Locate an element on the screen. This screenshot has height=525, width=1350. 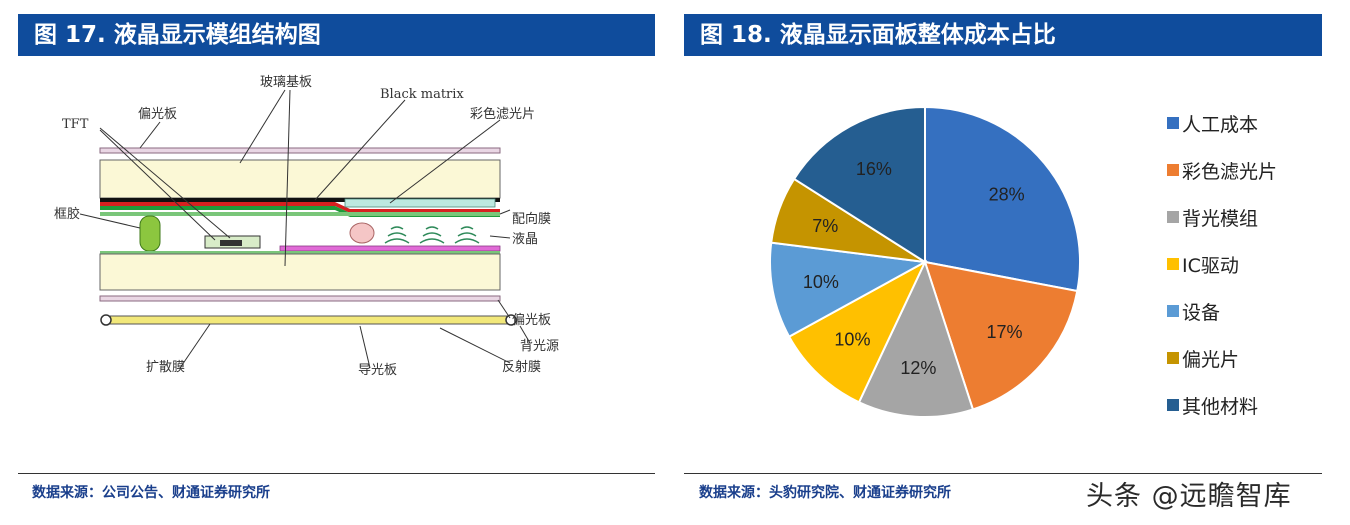
right-footer-rule is located at coordinates (1003, 473).